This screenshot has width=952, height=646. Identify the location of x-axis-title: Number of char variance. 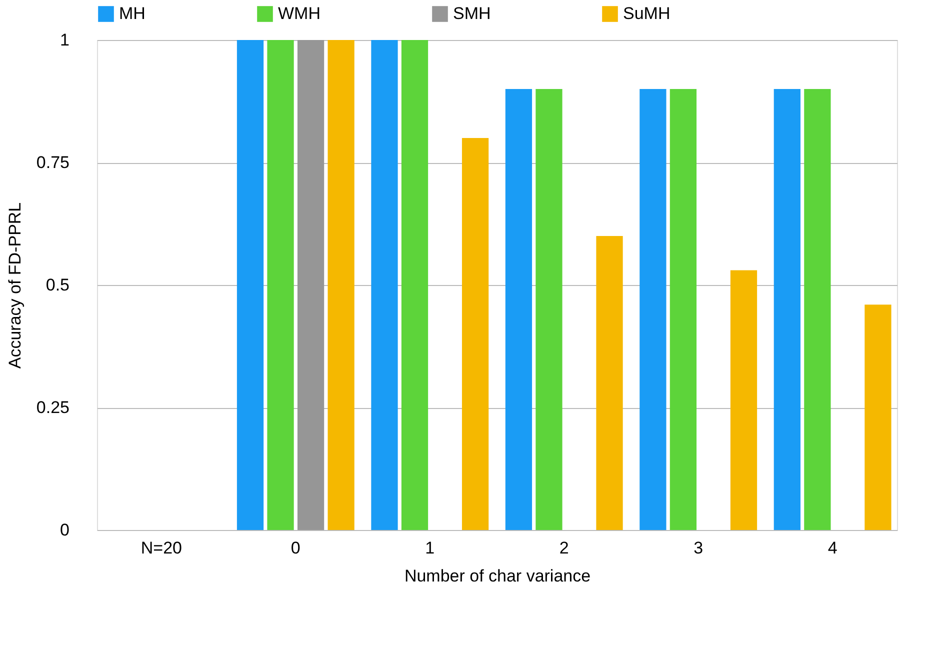
(497, 576).